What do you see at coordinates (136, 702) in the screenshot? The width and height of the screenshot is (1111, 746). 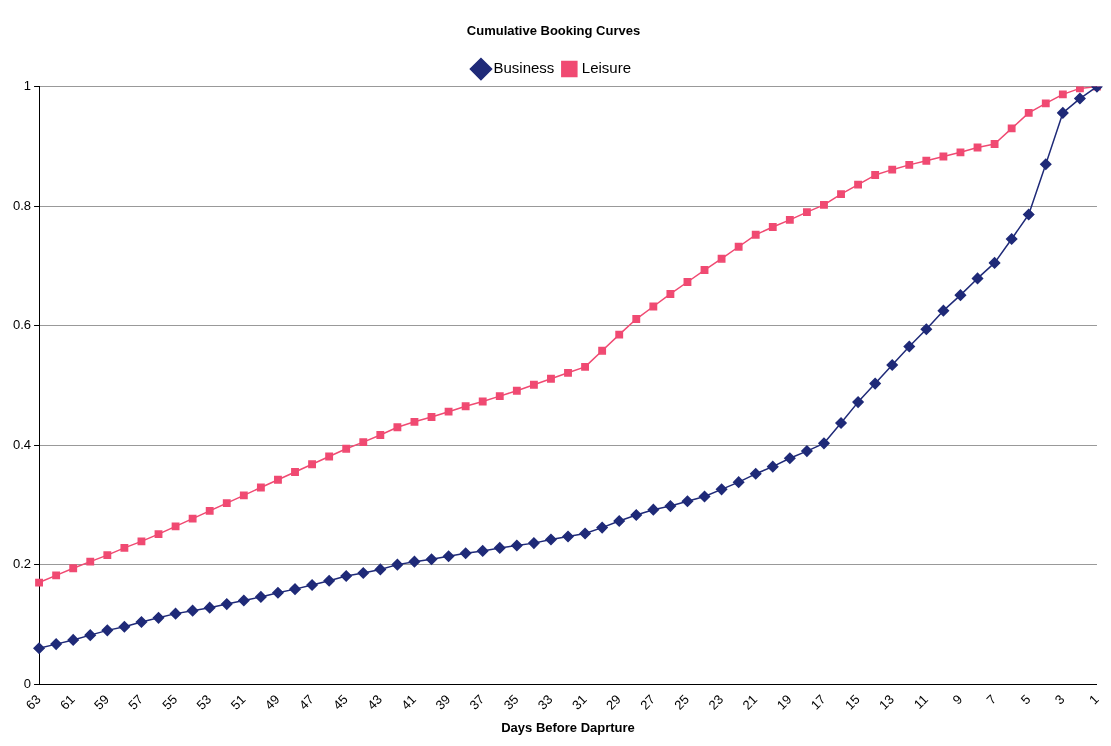 I see `x-tick-label: 57` at bounding box center [136, 702].